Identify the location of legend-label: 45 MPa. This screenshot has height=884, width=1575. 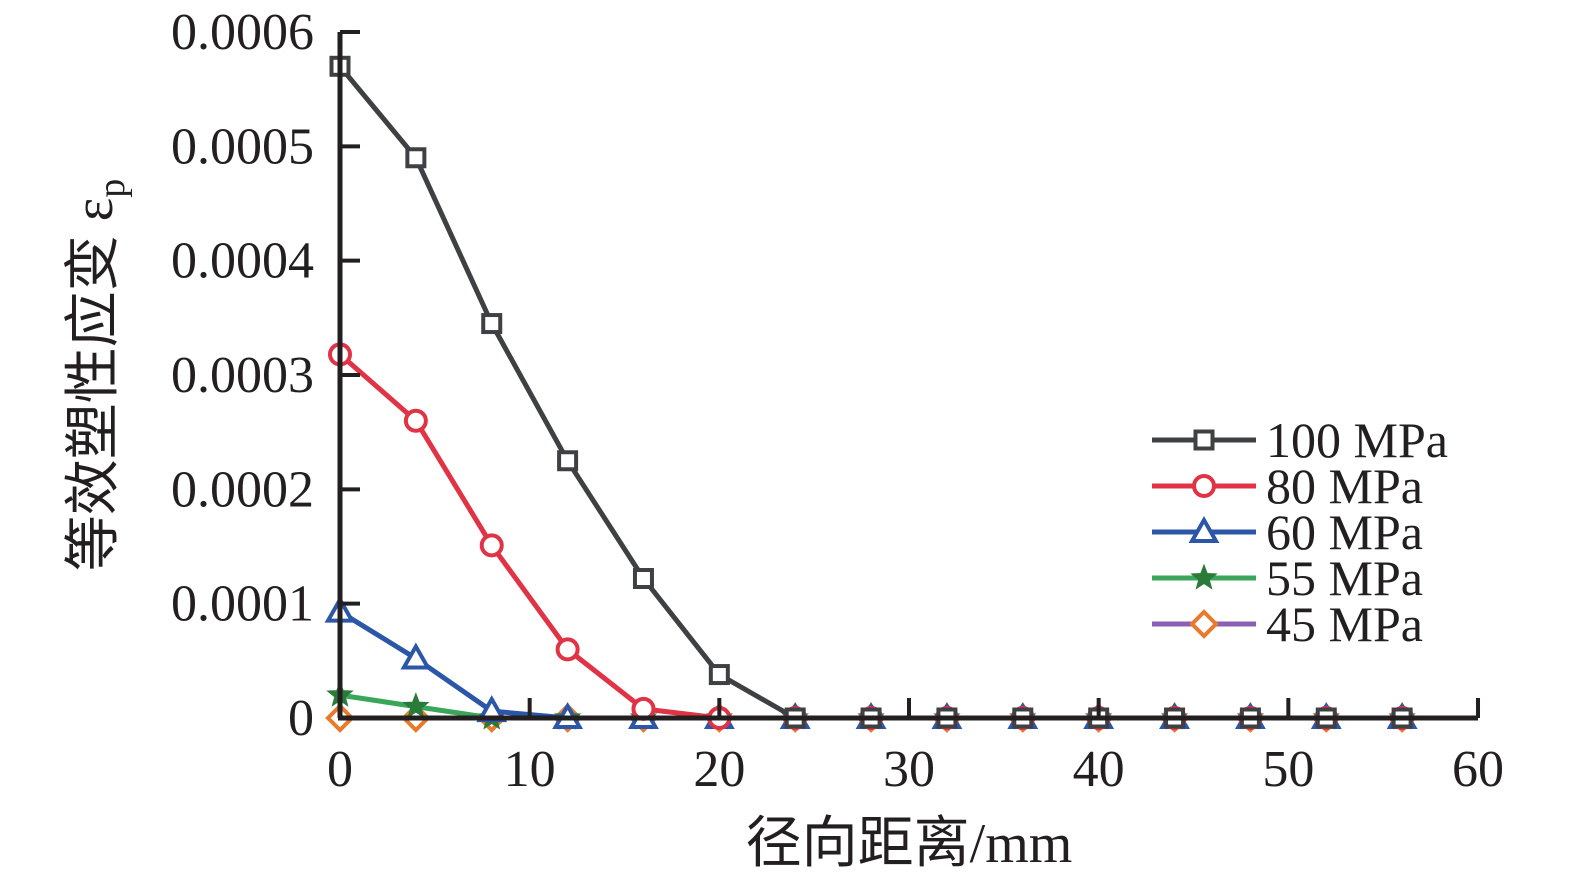
(1344, 624).